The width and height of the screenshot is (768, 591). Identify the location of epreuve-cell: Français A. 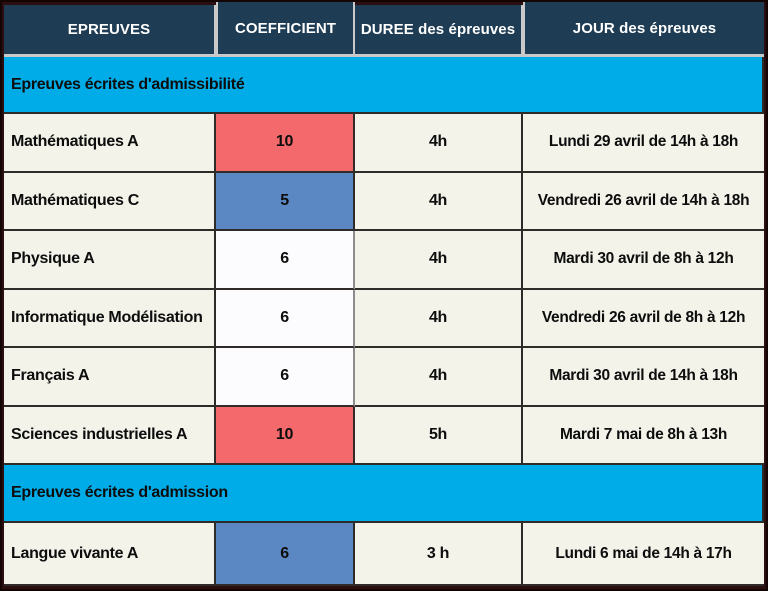
(110, 377).